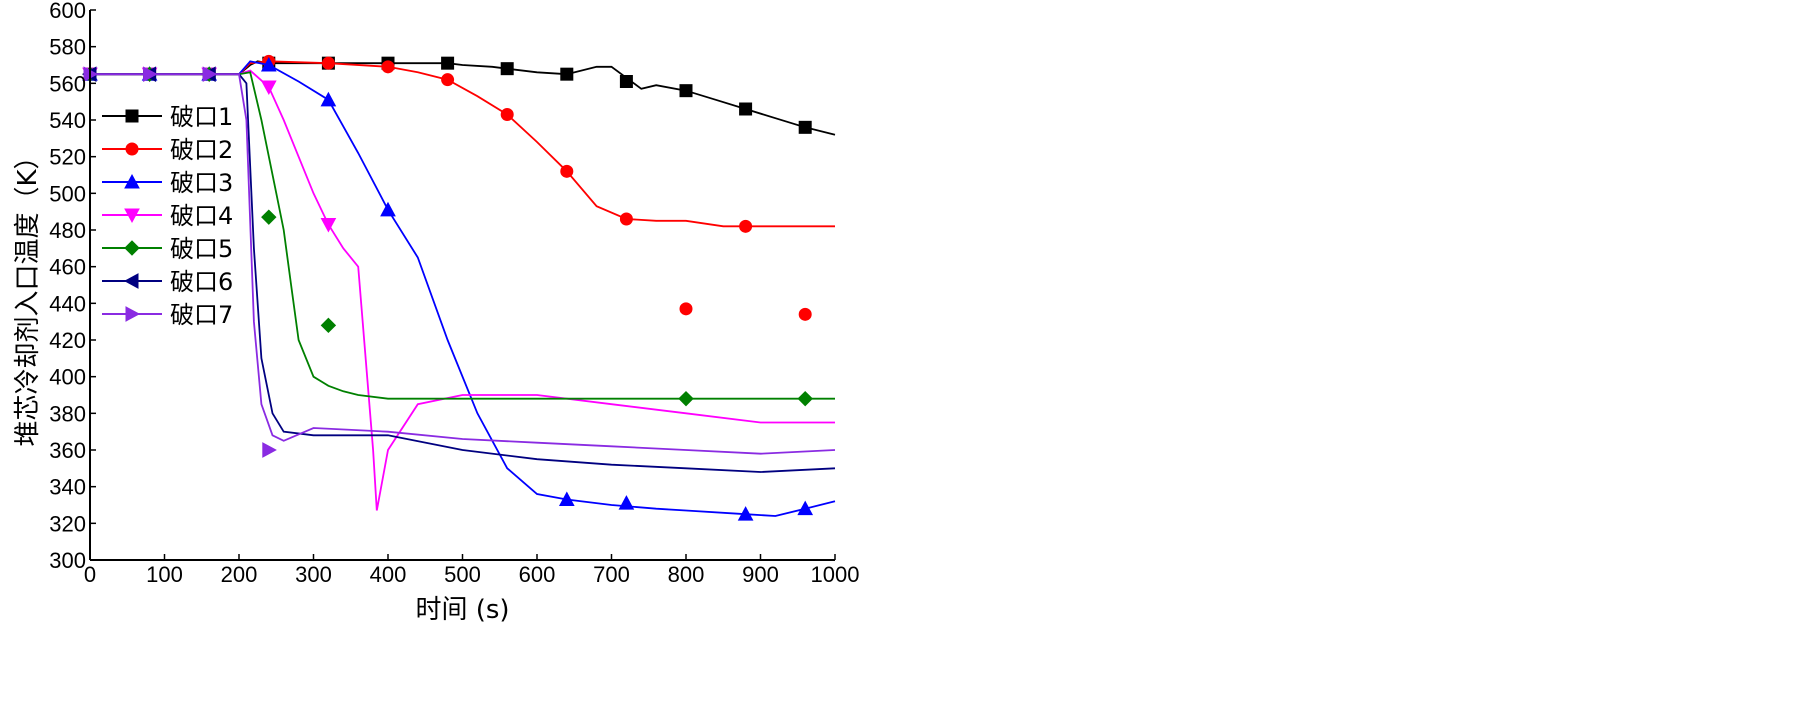  Describe the element at coordinates (239, 574) in the screenshot. I see `x-tick-label: 200` at that location.